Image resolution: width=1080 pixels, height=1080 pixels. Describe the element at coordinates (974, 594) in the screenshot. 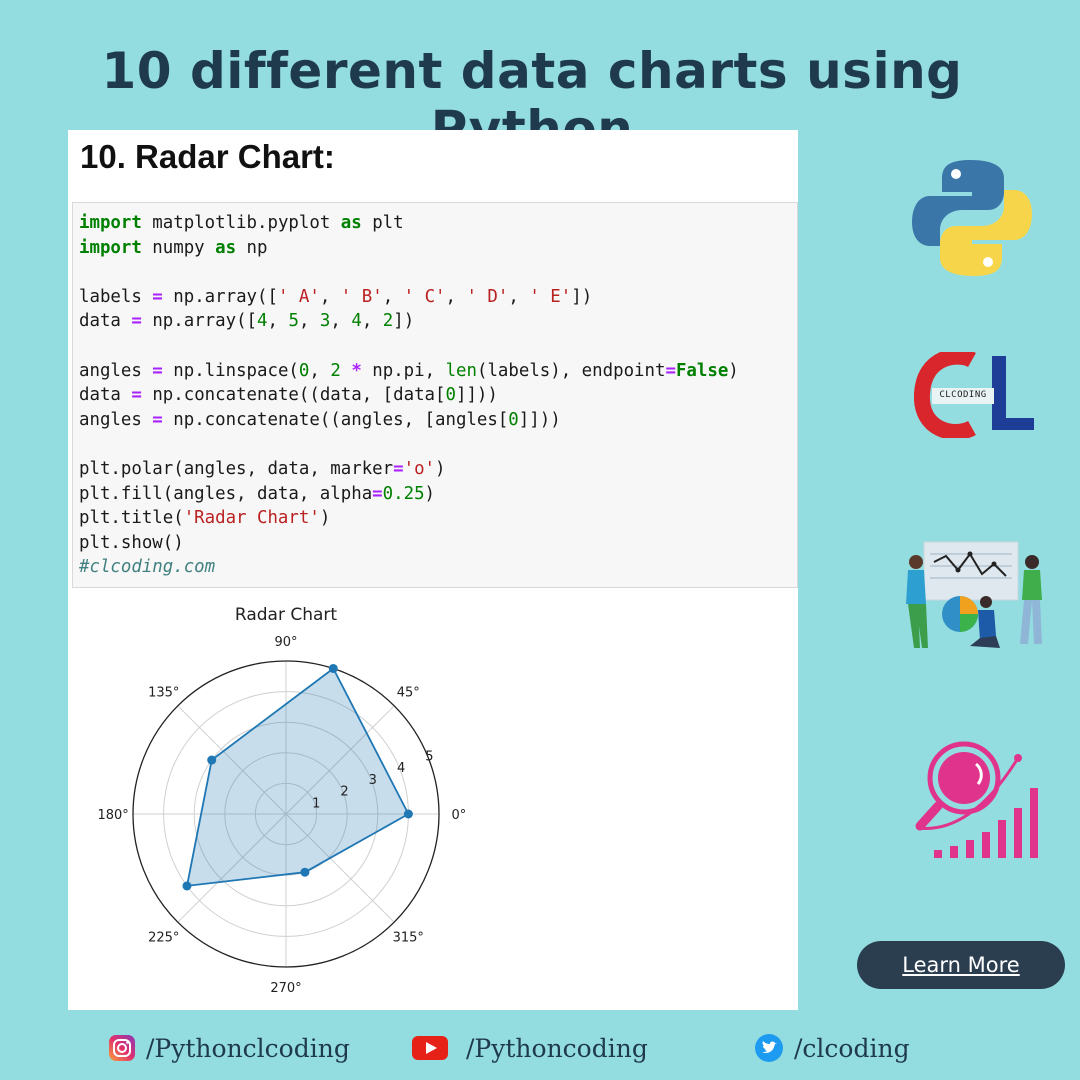

I see `data-analysts-illustration-icon` at that location.